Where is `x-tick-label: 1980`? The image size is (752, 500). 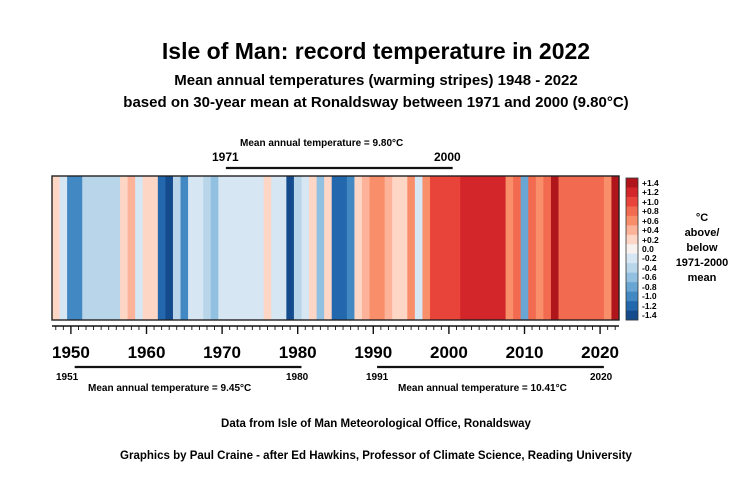
x-tick-label: 1980 is located at coordinates (298, 352).